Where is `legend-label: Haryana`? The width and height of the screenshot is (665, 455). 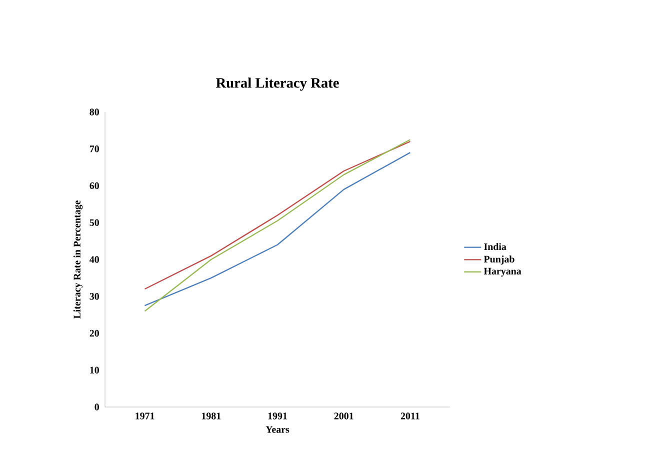 legend-label: Haryana is located at coordinates (503, 272).